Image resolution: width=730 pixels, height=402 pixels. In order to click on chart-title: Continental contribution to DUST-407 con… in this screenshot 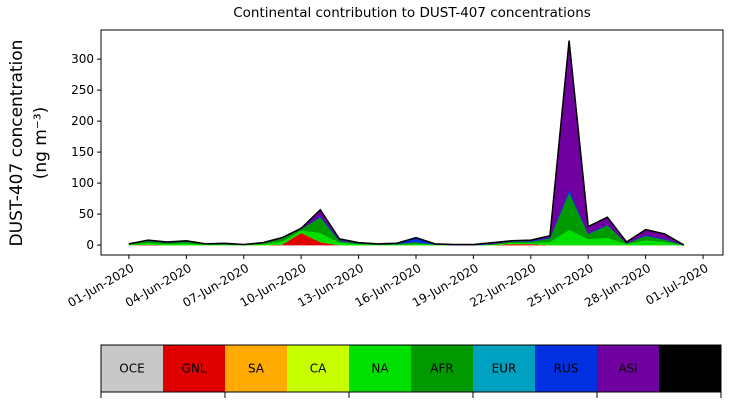, I will do `click(412, 13)`.